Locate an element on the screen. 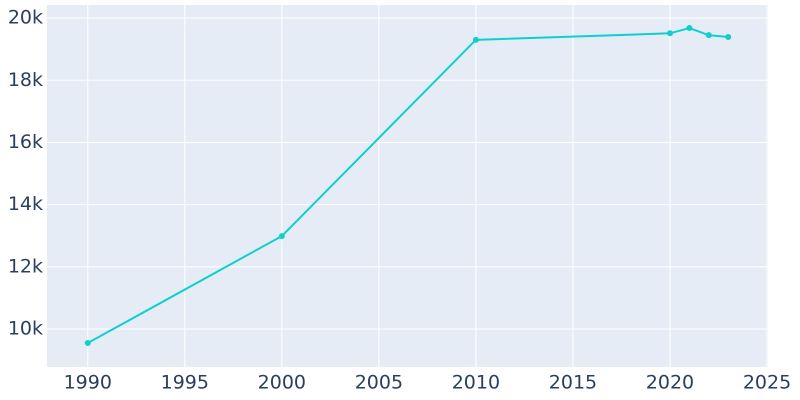  x-tick-label: 1990 is located at coordinates (88, 383).